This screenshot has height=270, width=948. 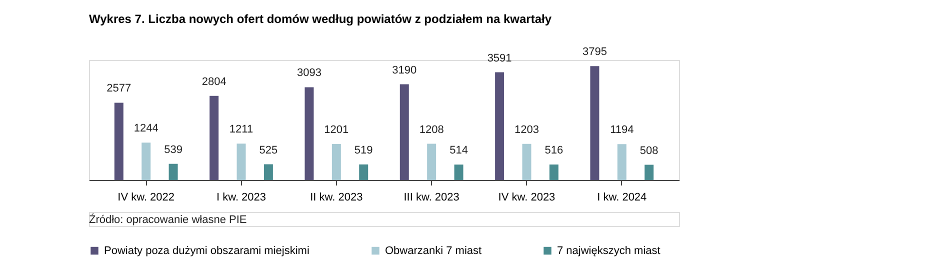 I want to click on legend-label: Obwarzanki 7 miast, so click(x=433, y=250).